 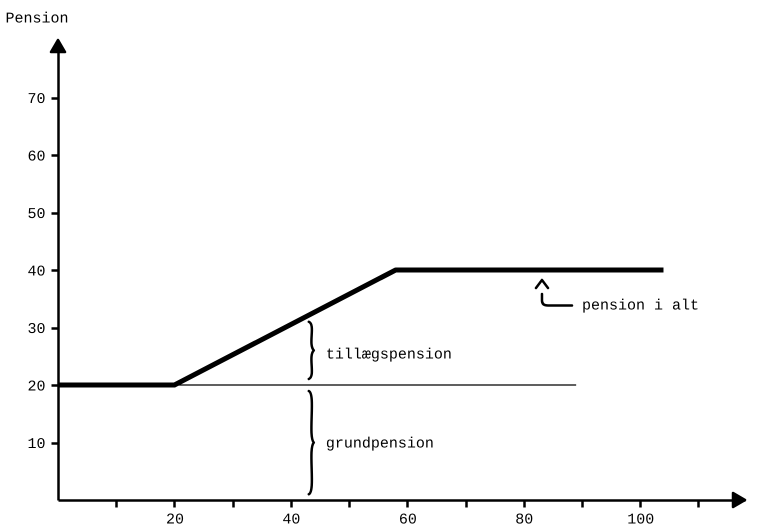 What do you see at coordinates (389, 355) in the screenshot?
I see `annotation: tillægspension` at bounding box center [389, 355].